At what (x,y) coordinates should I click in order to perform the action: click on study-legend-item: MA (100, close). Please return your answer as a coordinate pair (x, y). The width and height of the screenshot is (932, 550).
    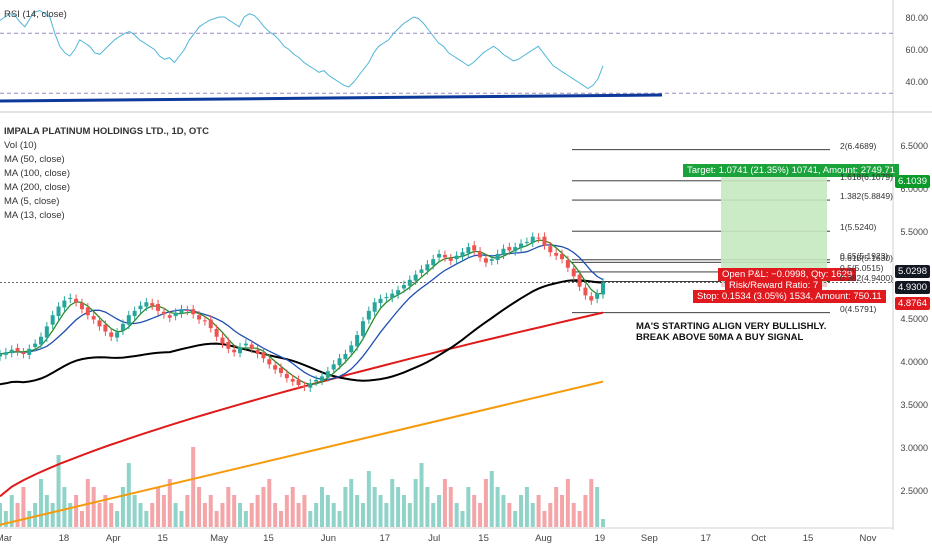
    Looking at the image, I should click on (37, 173).